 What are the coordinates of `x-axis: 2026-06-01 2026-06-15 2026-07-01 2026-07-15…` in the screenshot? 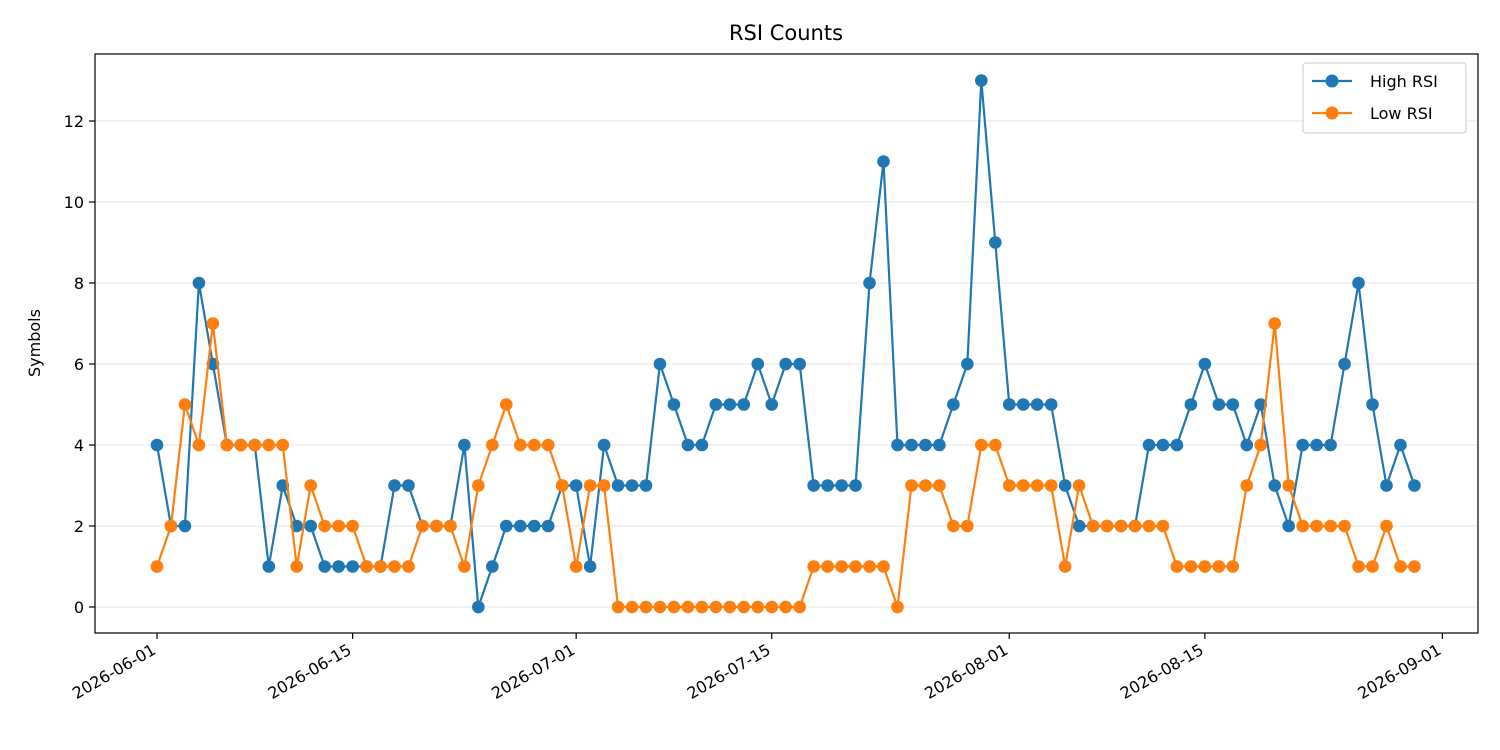 It's located at (756, 668).